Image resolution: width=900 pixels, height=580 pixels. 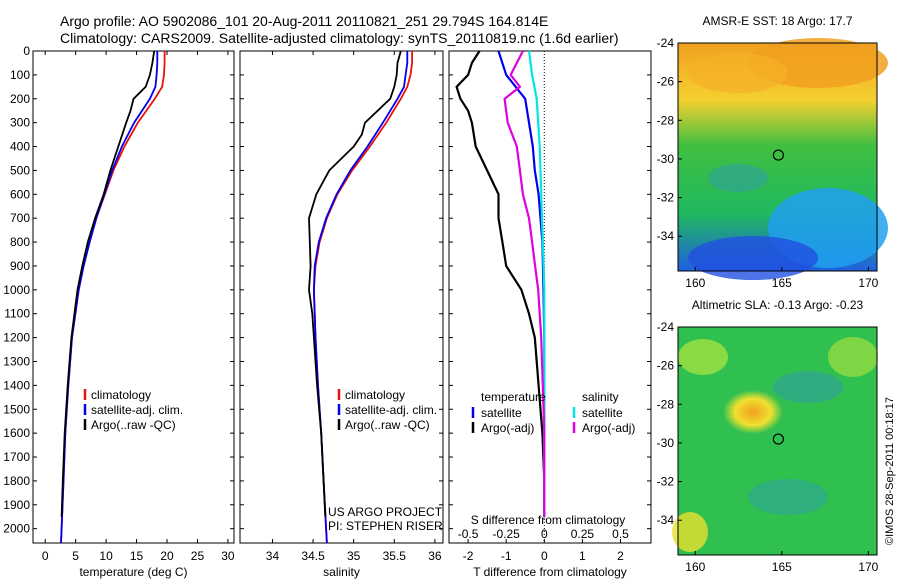 I want to click on y-tick-label: 1900, so click(x=16, y=505).